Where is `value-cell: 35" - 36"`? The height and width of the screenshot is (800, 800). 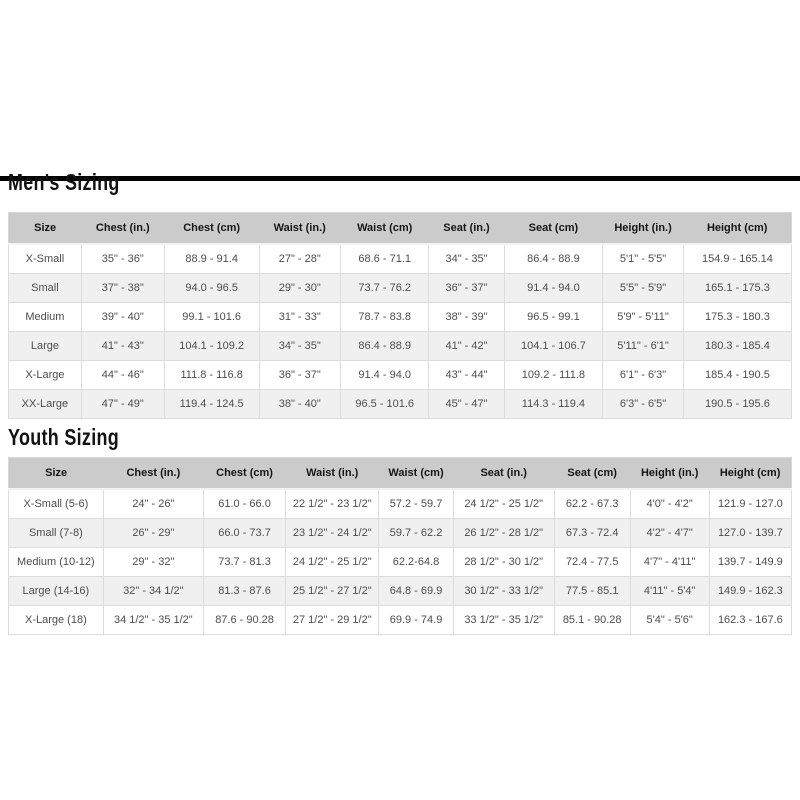
value-cell: 35" - 36" is located at coordinates (122, 258).